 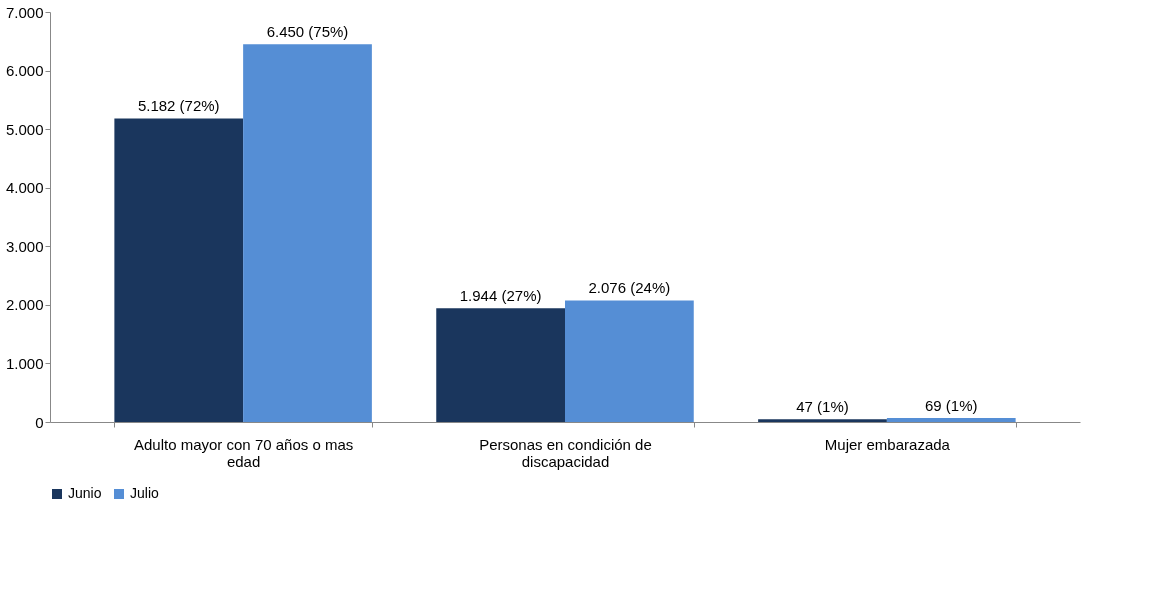 What do you see at coordinates (951, 405) in the screenshot?
I see `data-label: 69 (1%)` at bounding box center [951, 405].